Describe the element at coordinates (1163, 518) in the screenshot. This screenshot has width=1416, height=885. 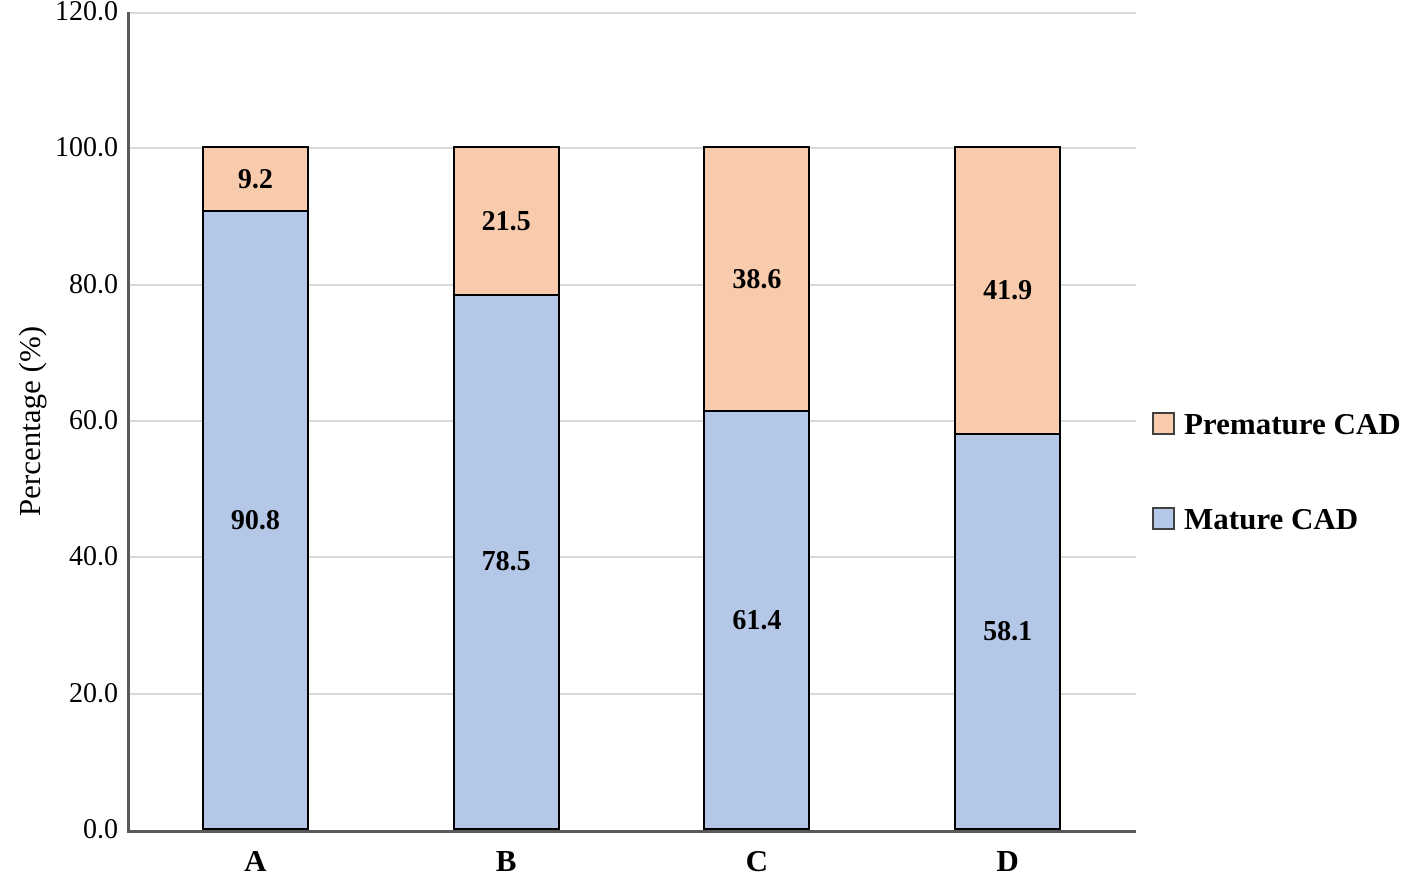
I see `legend-swatch-mature-cad` at that location.